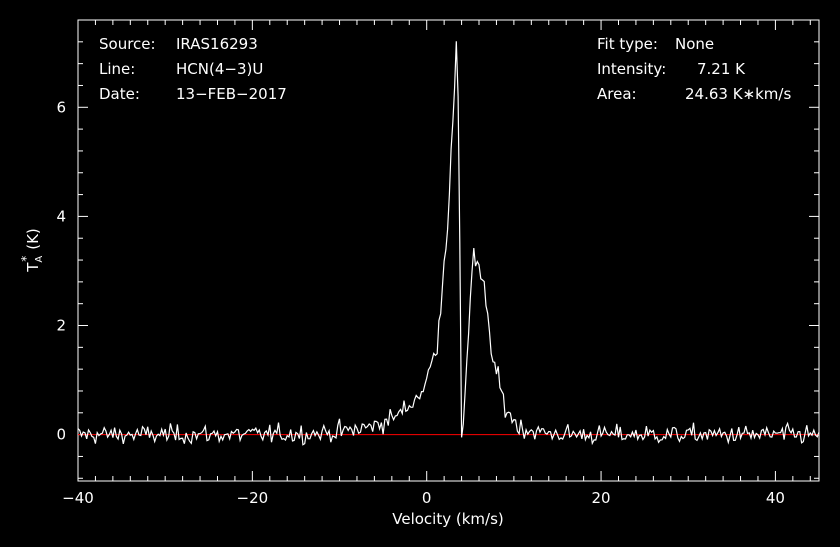  Describe the element at coordinates (33, 267) in the screenshot. I see `y-axis-label-main: T` at that location.